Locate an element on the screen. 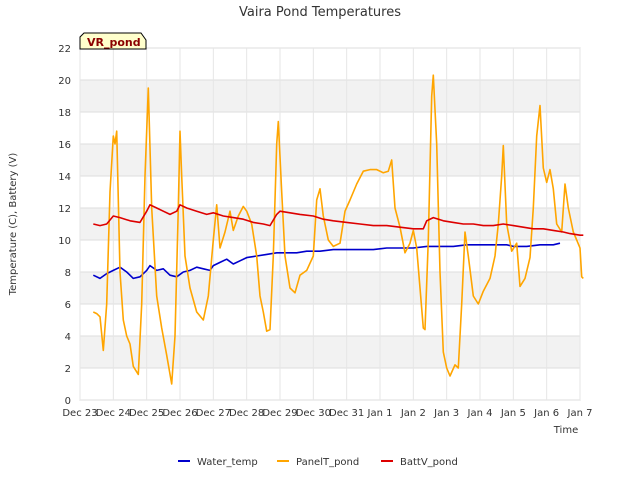  x-axis-label: Time is located at coordinates (565, 430).